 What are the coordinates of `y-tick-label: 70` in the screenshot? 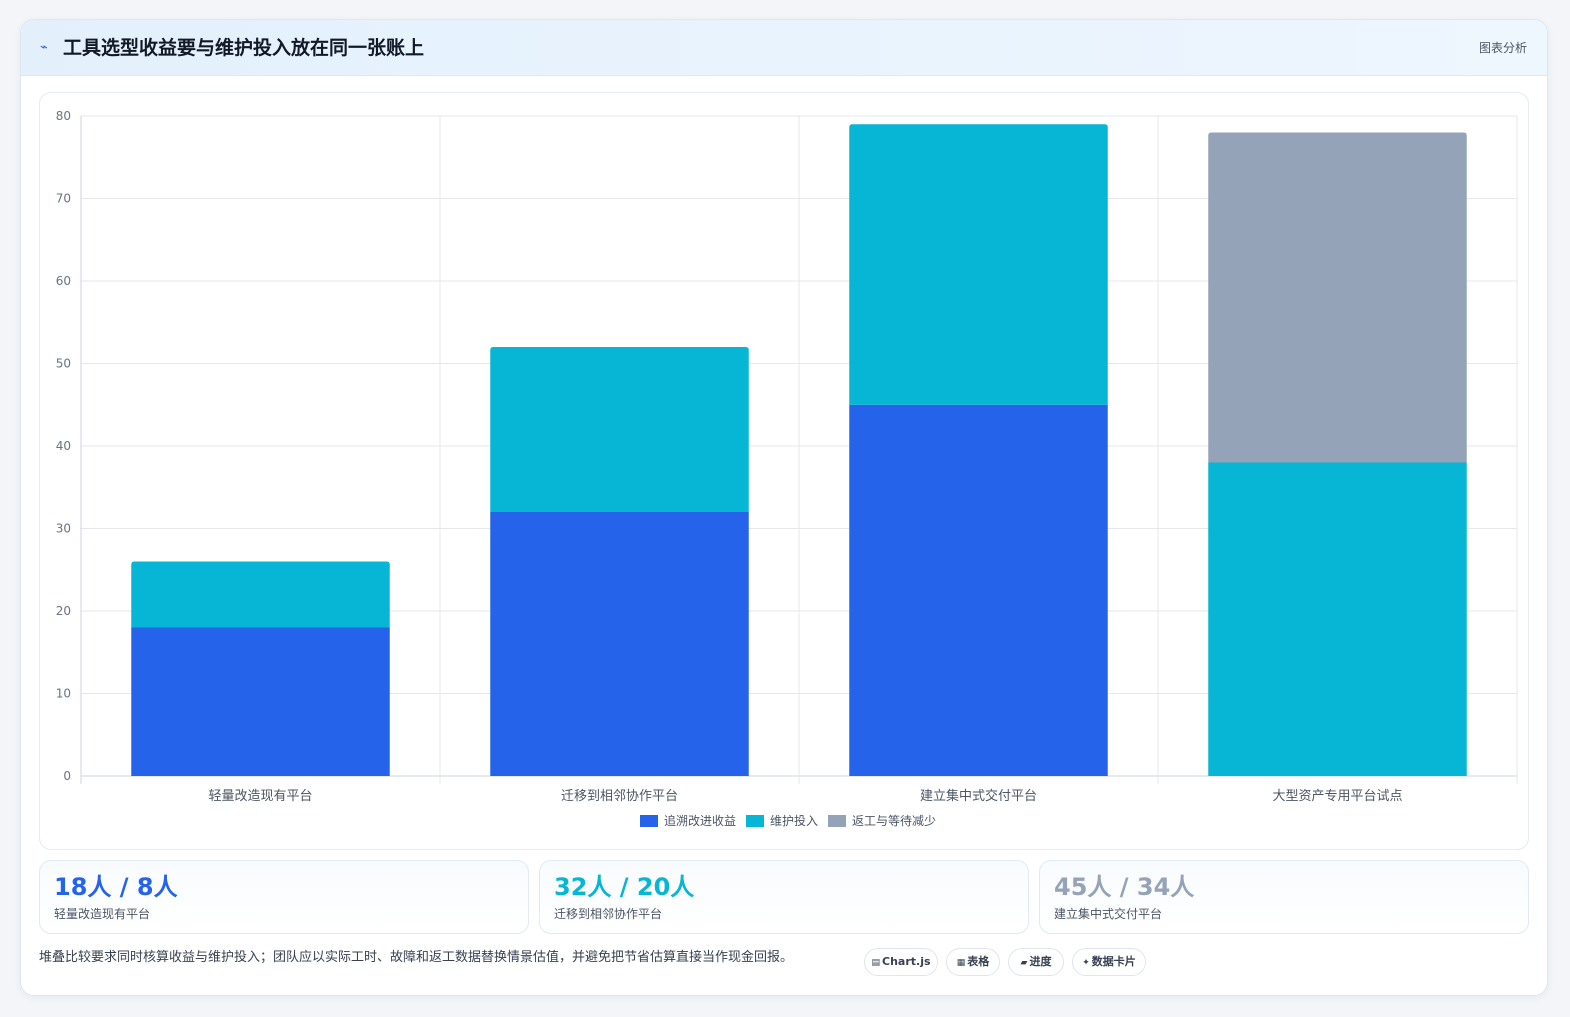 It's located at (63, 199).